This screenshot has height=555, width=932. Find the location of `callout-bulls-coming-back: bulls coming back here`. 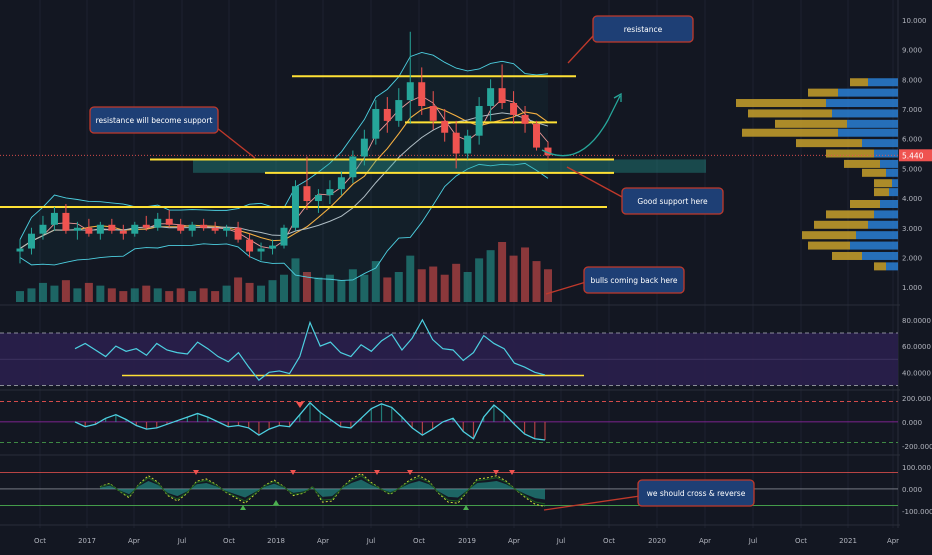

callout-bulls-coming-back: bulls coming back here is located at coordinates (615, 280).